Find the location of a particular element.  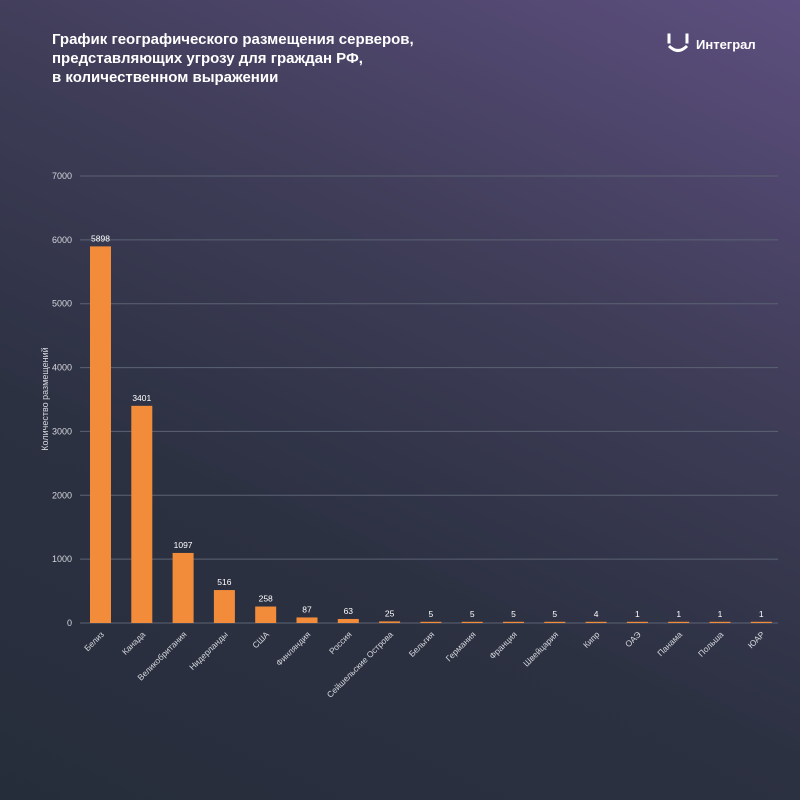

data-label: 258 is located at coordinates (266, 599).